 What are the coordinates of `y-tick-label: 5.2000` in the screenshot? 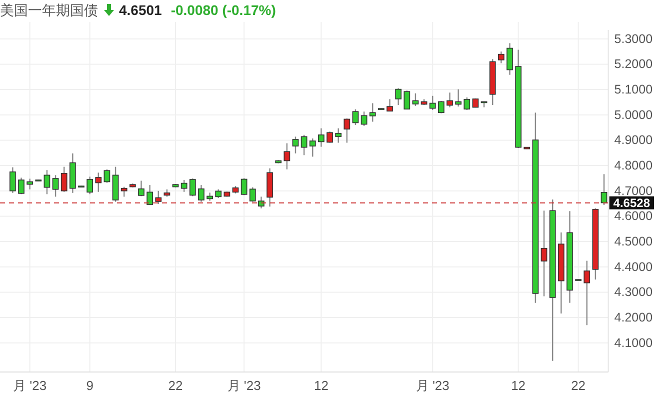 It's located at (633, 64).